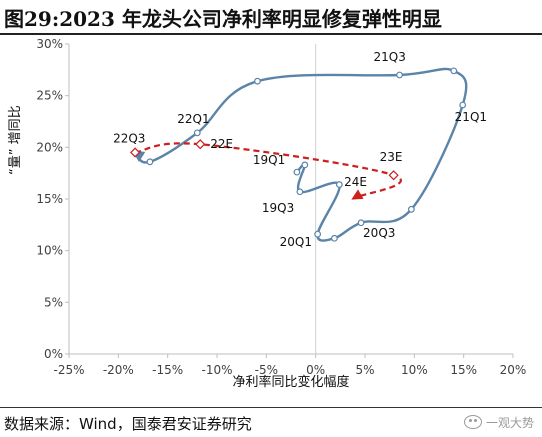  Describe the element at coordinates (216, 370) in the screenshot. I see `x-tick-label: -10%` at that location.